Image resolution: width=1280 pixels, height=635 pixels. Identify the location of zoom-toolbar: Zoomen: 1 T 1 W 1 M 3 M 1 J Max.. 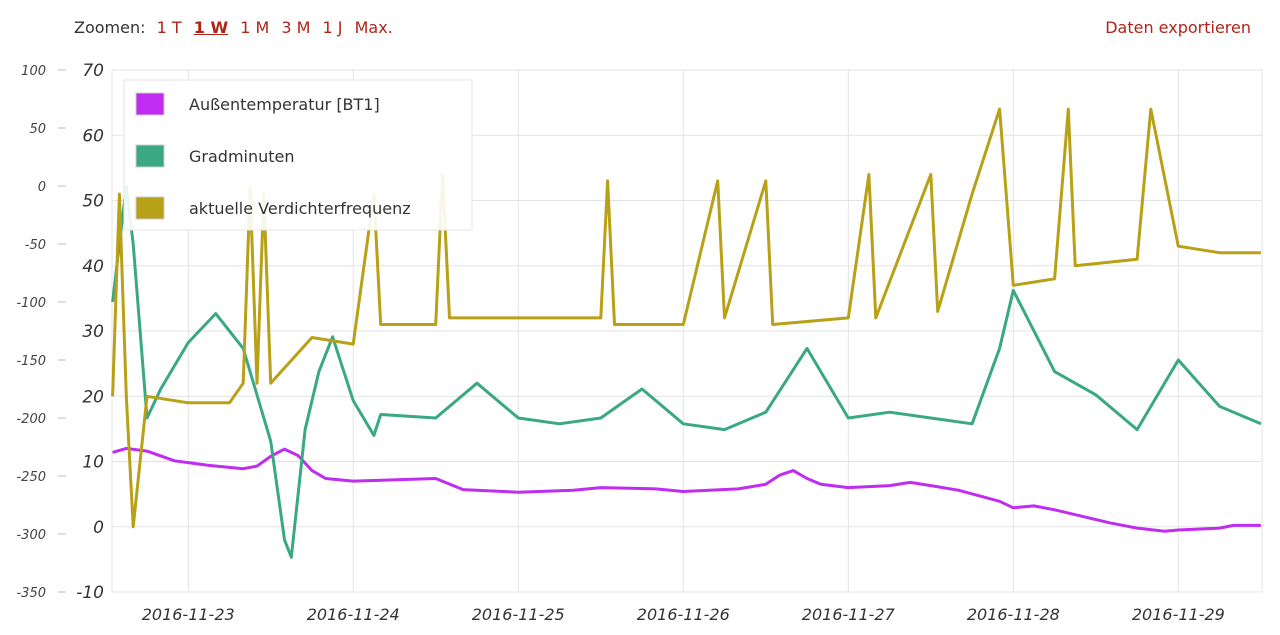
(237, 27).